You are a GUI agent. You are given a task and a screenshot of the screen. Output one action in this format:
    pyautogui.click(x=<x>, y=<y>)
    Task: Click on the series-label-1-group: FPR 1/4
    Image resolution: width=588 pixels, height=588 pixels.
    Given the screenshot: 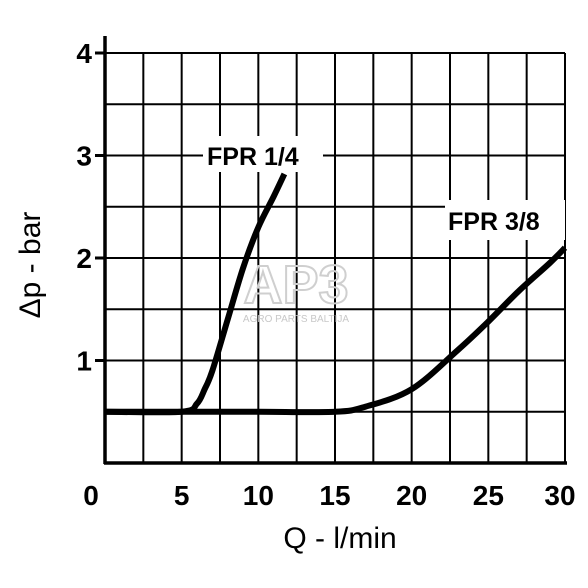 What is the action you would take?
    pyautogui.click(x=263, y=154)
    